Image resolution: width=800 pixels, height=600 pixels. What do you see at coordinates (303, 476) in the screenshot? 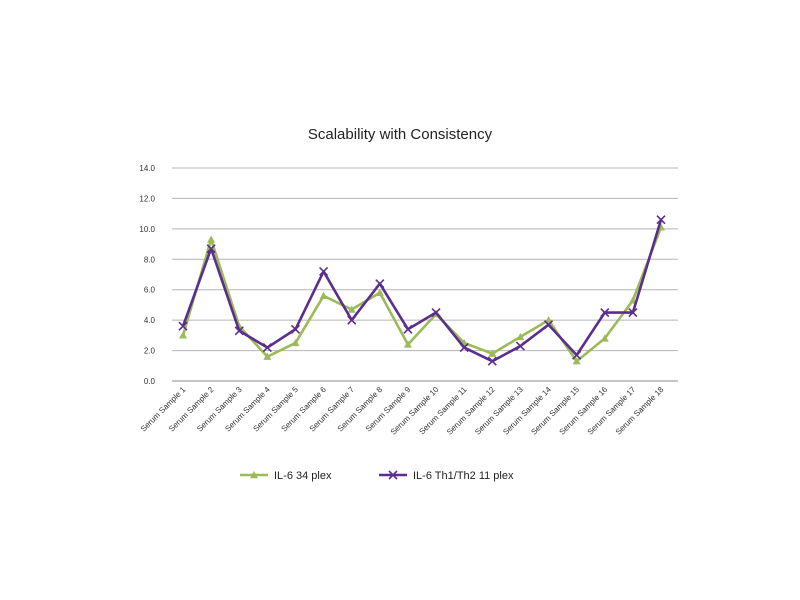
I see `legend-label: IL-6 34 plex` at bounding box center [303, 476].